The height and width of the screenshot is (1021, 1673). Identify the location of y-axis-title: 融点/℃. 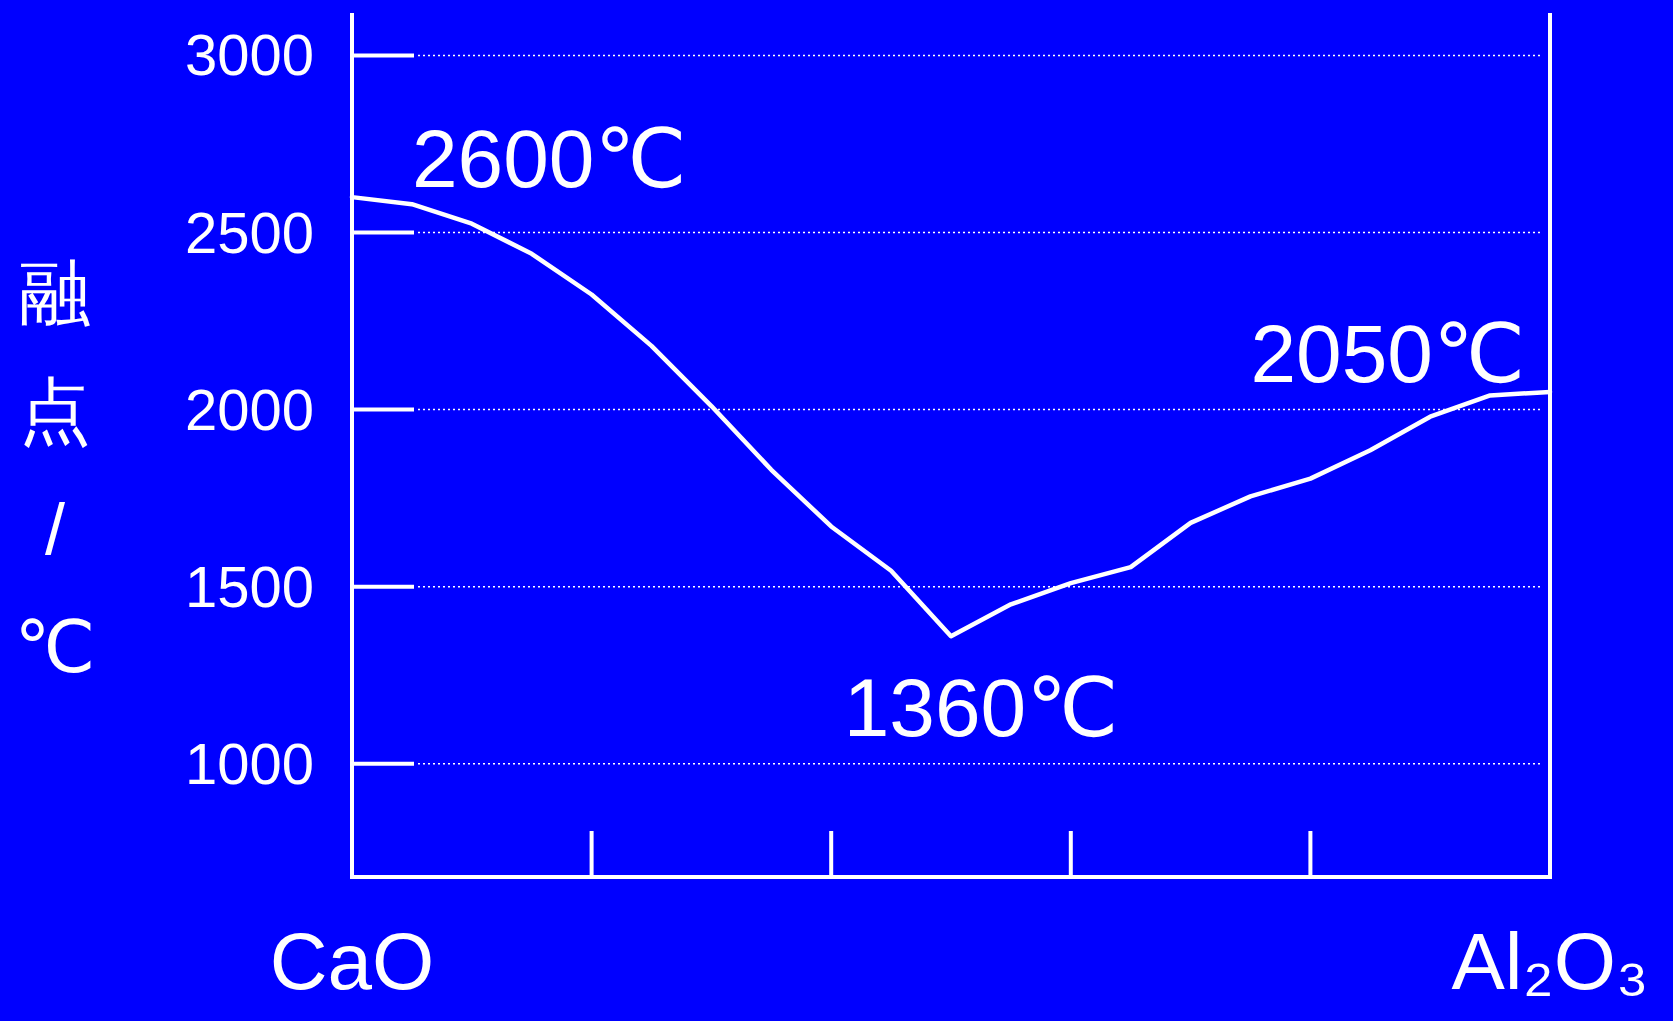
(55, 470).